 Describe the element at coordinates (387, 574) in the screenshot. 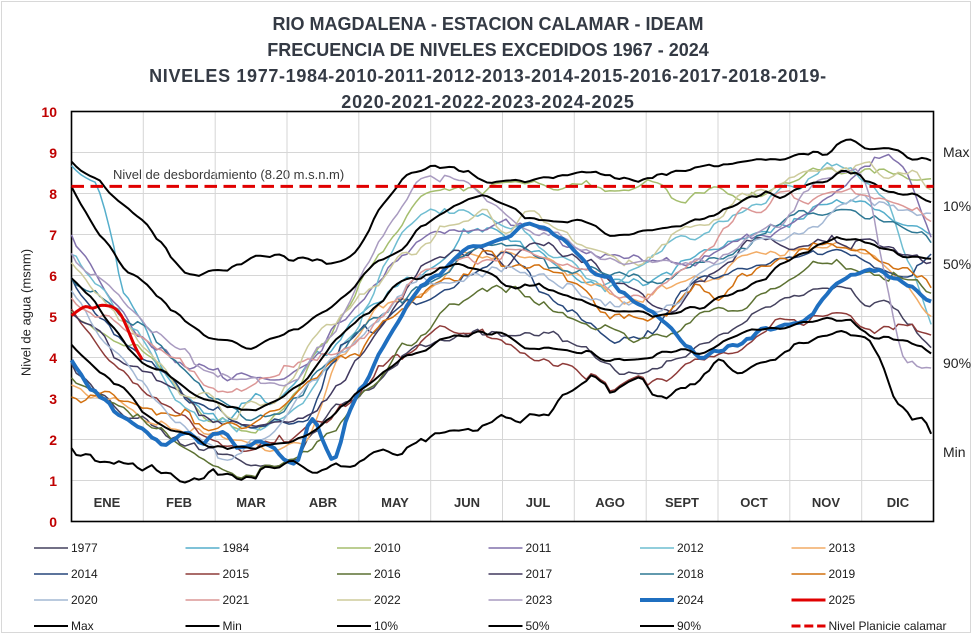

I see `svg-text: 2016` at that location.